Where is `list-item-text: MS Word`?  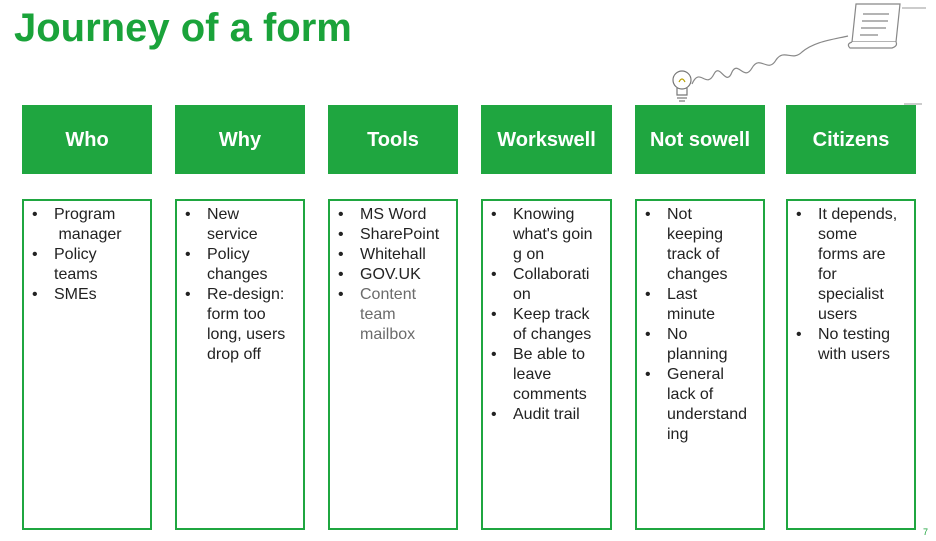 list-item-text: MS Word is located at coordinates (393, 214).